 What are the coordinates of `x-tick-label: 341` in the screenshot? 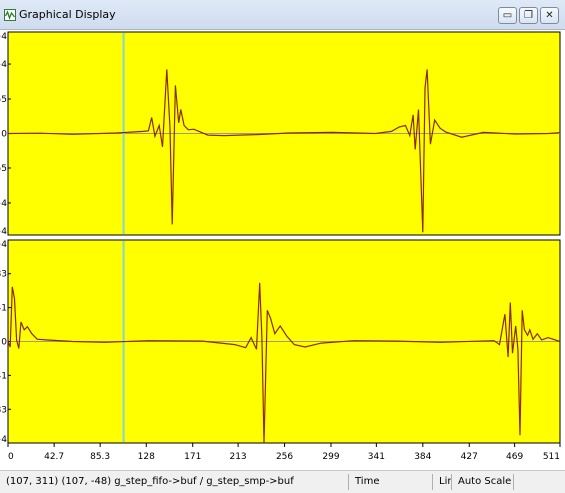 It's located at (376, 457).